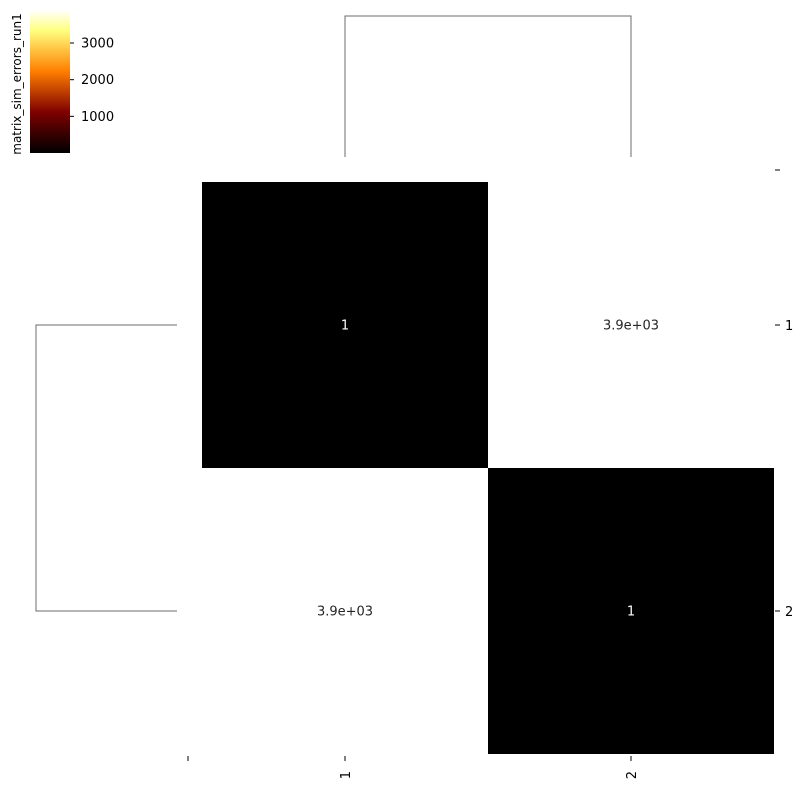  Describe the element at coordinates (97, 44) in the screenshot. I see `colorbar-tick-label: 3000` at that location.